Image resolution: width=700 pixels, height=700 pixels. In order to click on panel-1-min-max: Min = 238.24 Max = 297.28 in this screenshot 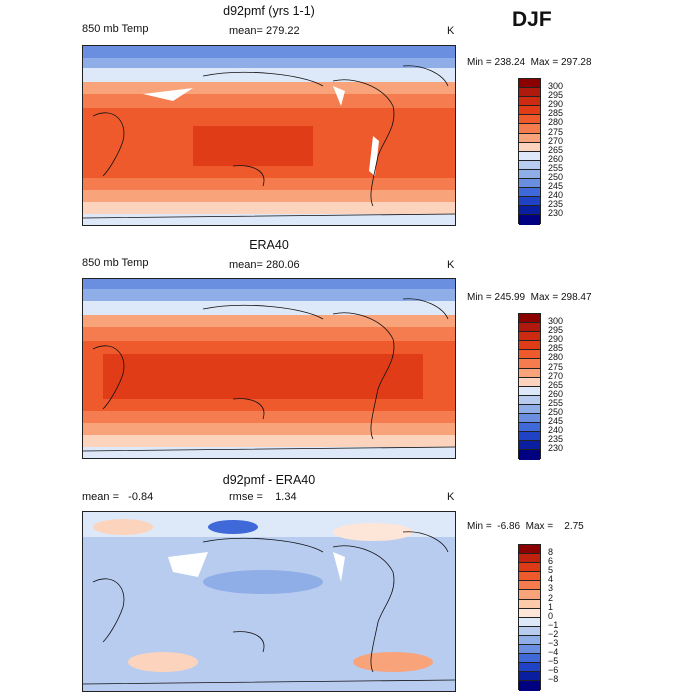, I will do `click(529, 62)`.